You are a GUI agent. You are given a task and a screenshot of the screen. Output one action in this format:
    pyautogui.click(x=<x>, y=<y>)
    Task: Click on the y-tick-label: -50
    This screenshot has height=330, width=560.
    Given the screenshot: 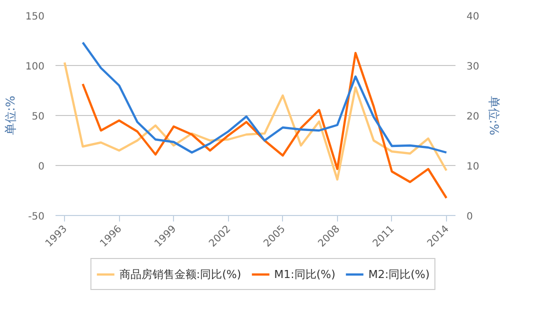 What is the action you would take?
    pyautogui.click(x=36, y=217)
    